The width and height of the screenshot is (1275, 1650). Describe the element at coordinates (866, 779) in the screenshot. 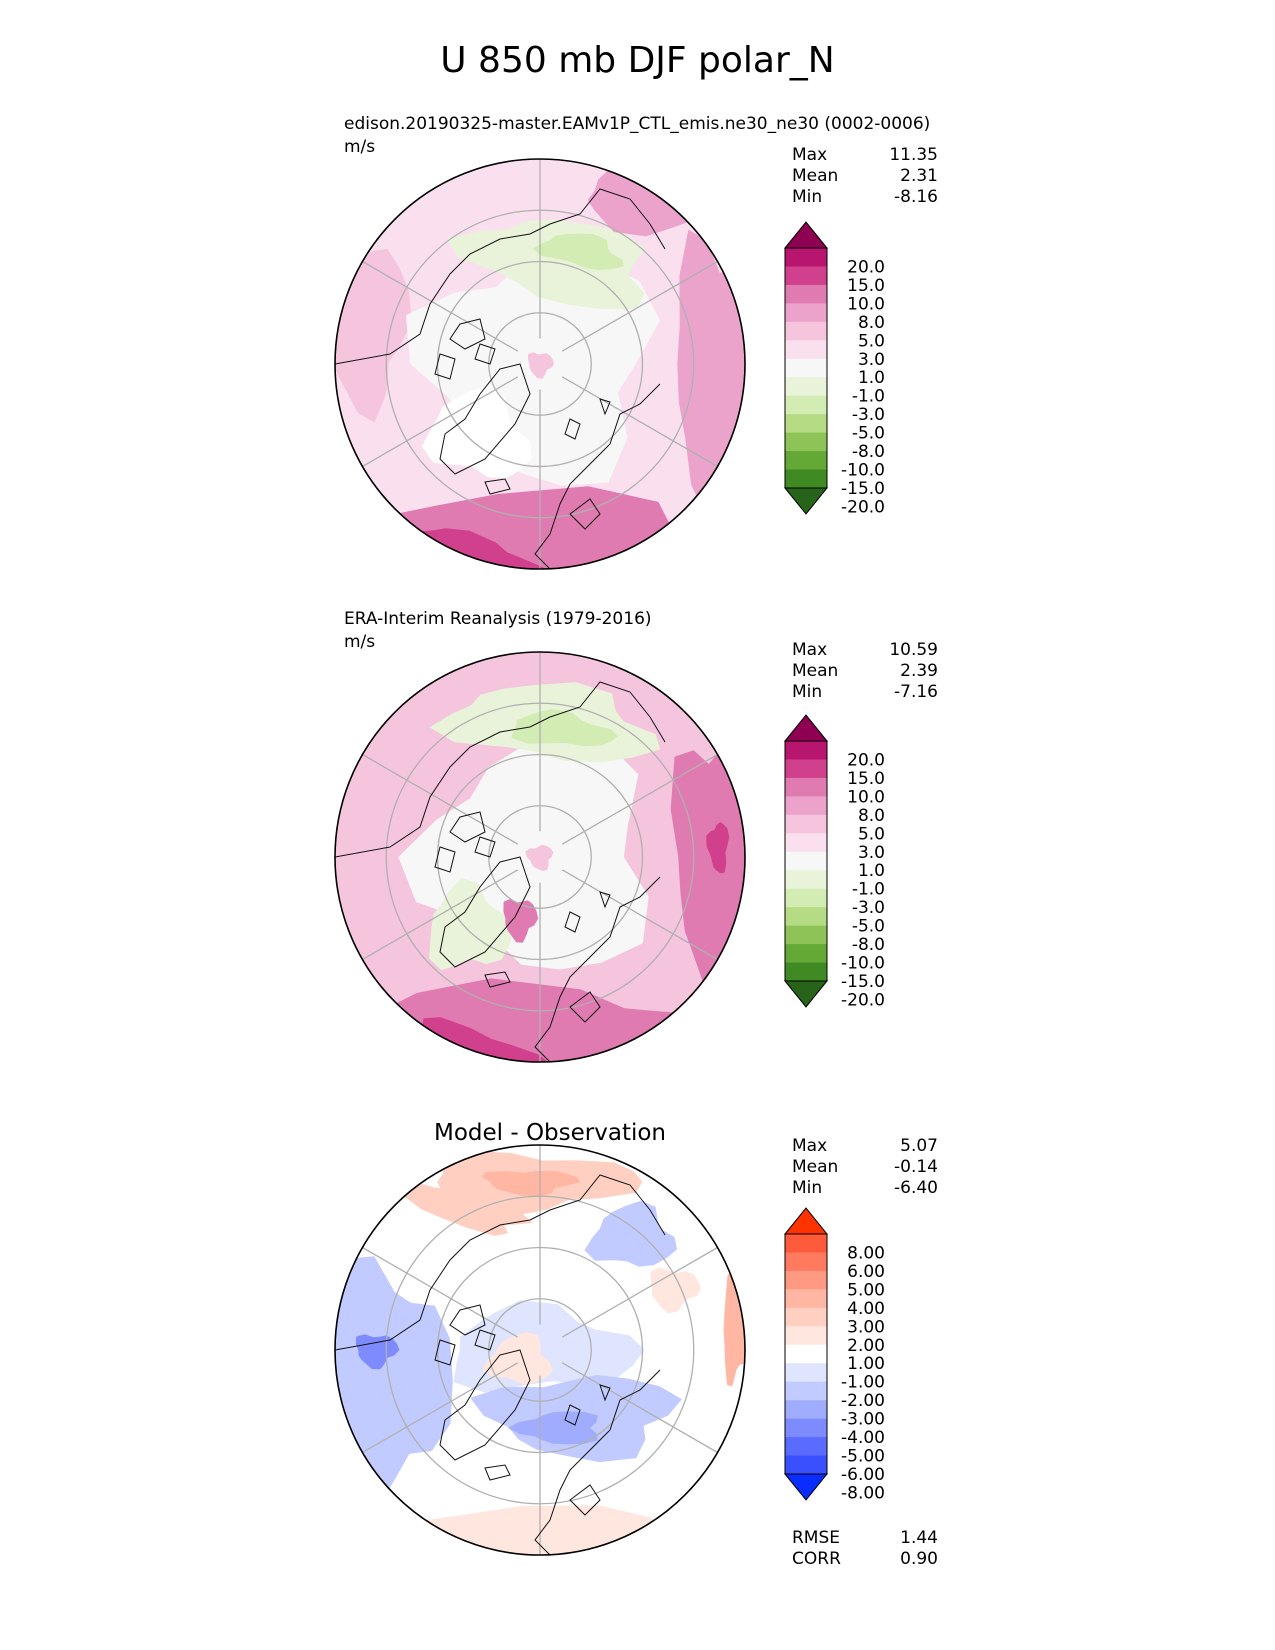

I see `colorbar-tick-label: 15.0` at that location.